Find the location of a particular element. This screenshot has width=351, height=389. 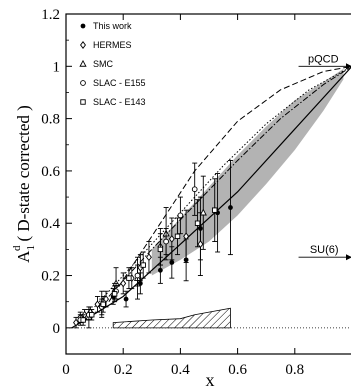

annotation-label: pQCD is located at coordinates (323, 59).